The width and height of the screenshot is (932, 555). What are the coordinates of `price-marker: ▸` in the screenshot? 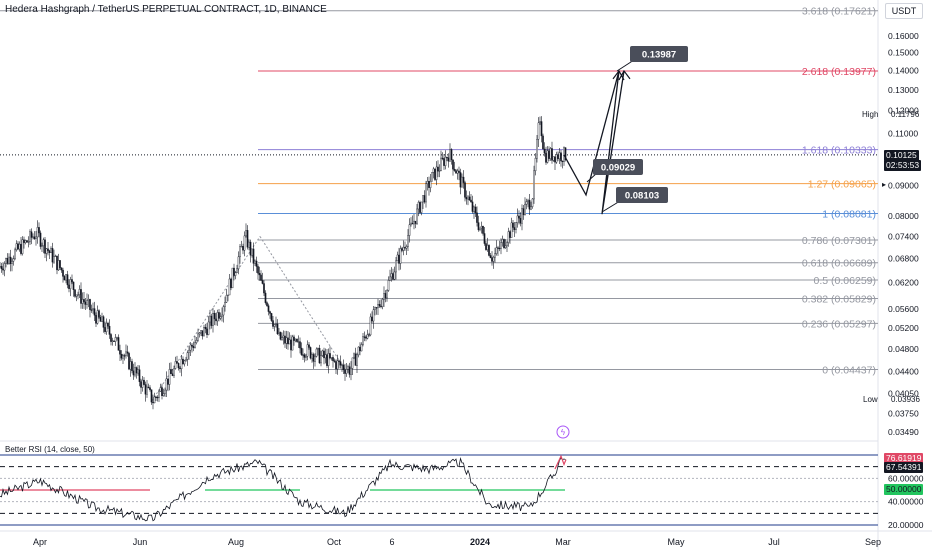 It's located at (884, 184).